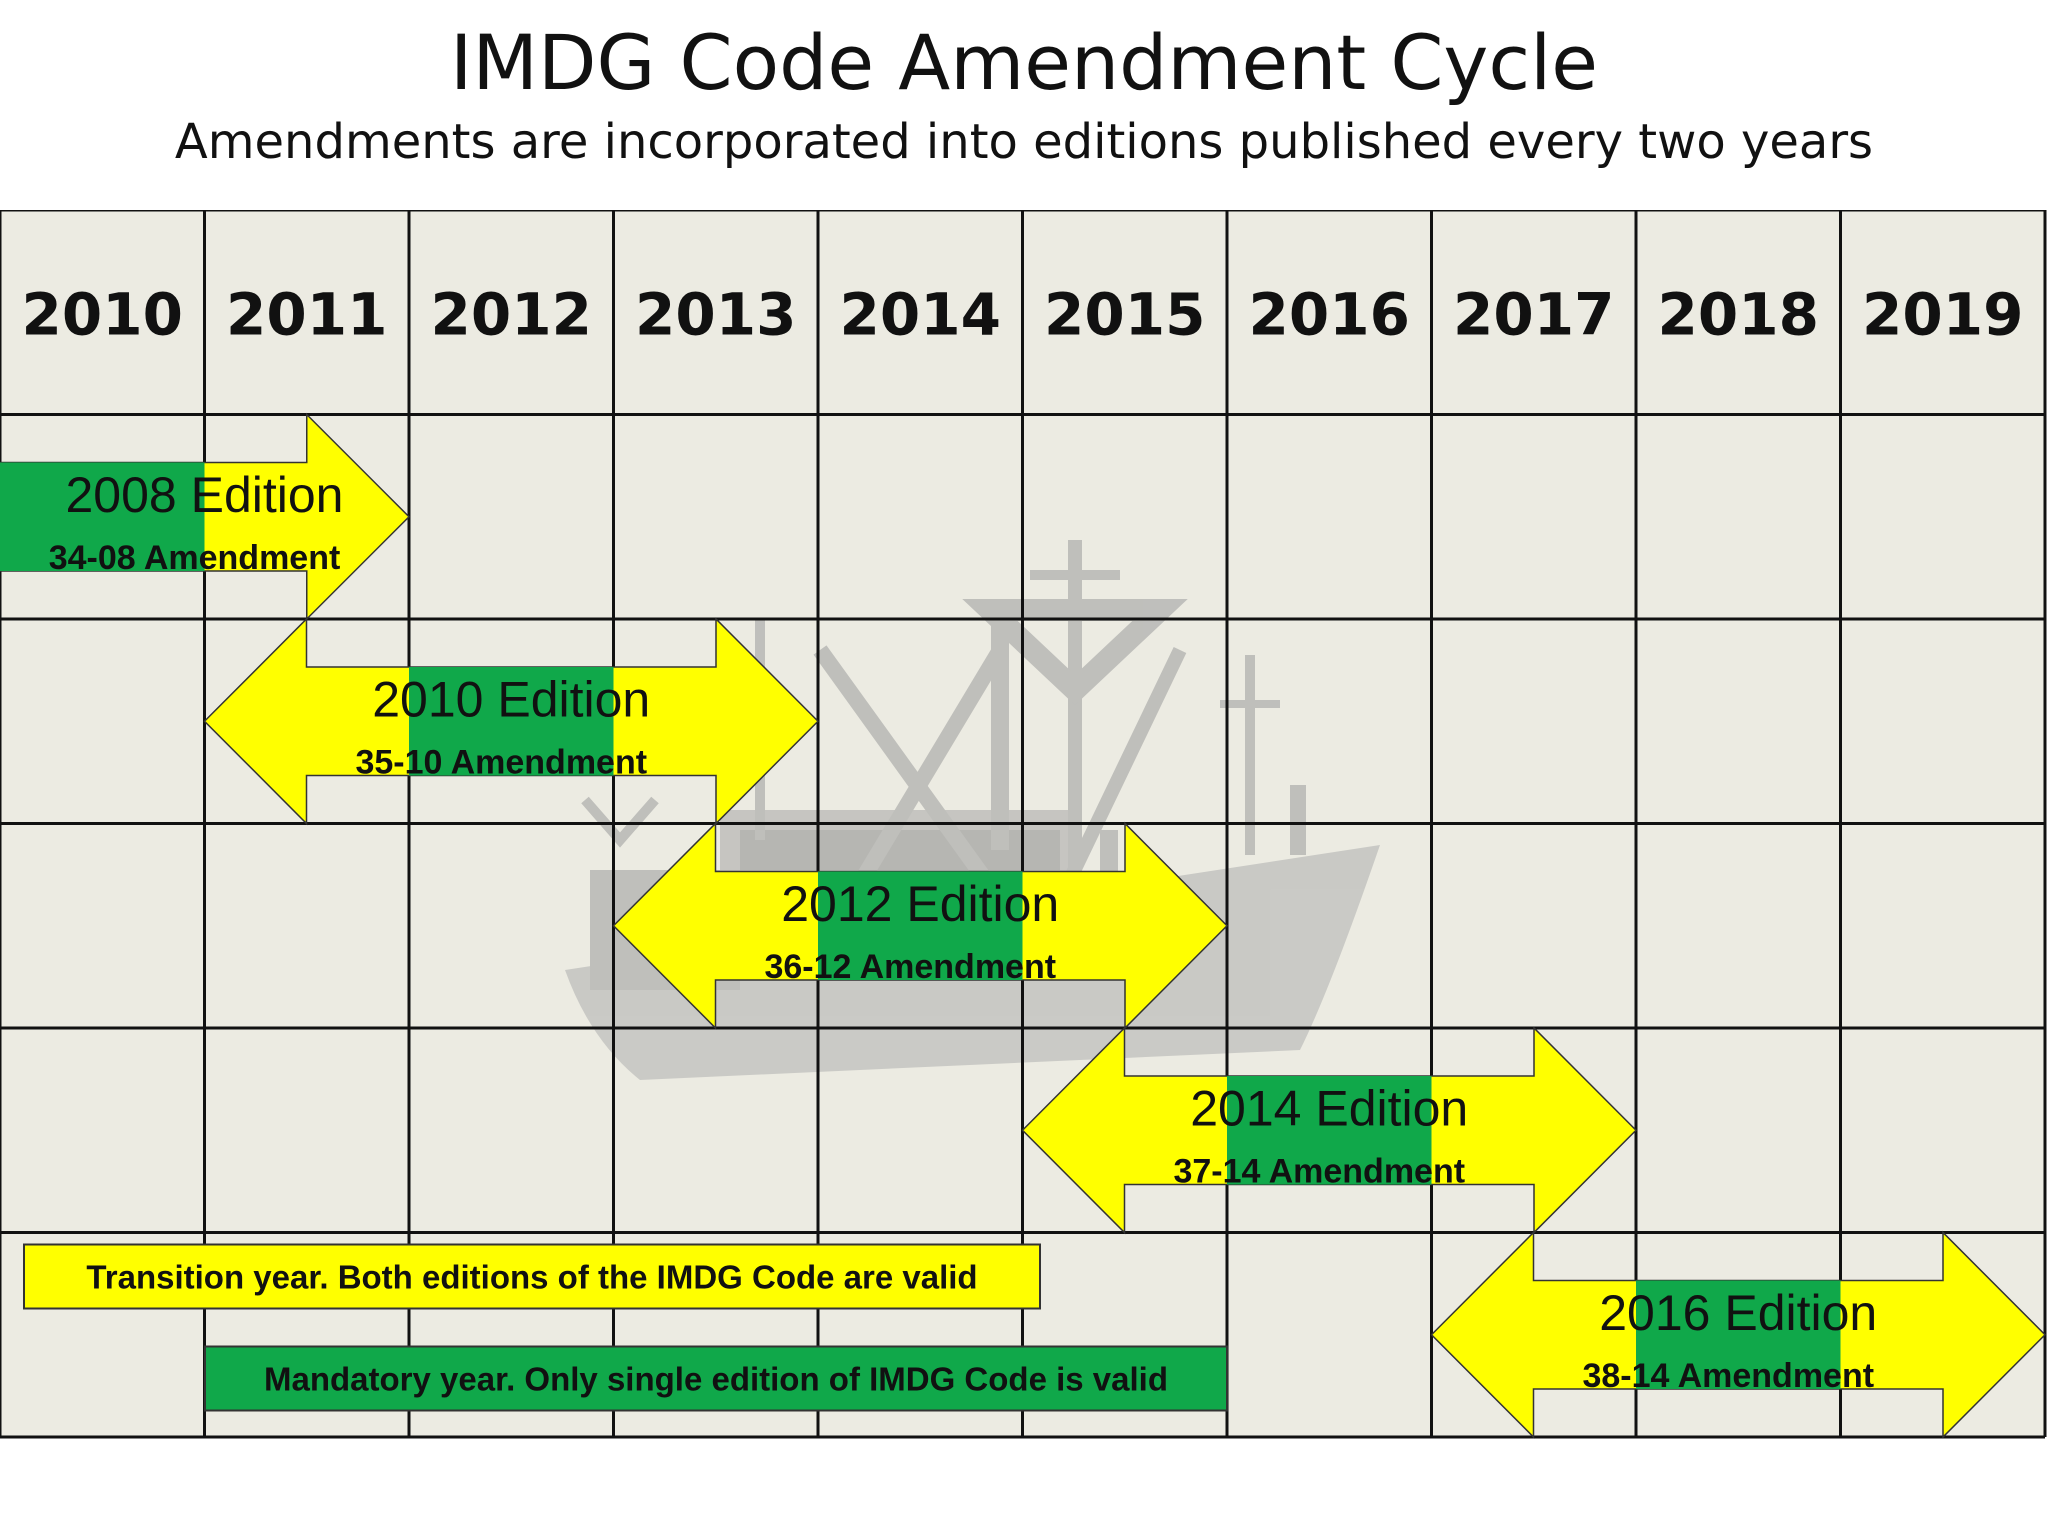  I want to click on year-label-2011: 2011, so click(306, 314).